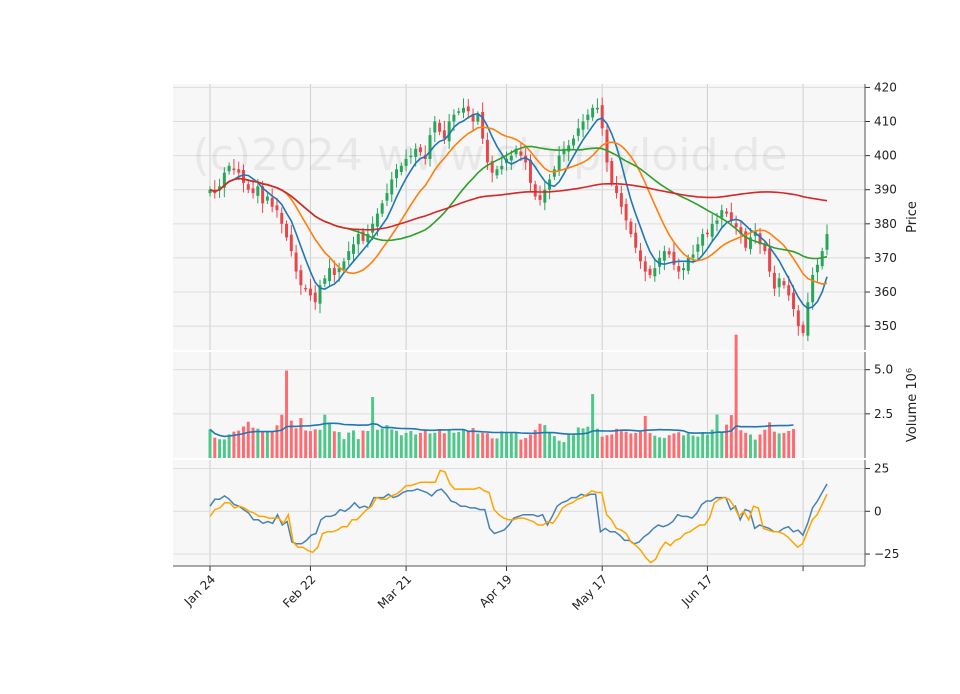 Image resolution: width=960 pixels, height=694 pixels. Describe the element at coordinates (885, 292) in the screenshot. I see `y-tick-label: 360` at that location.